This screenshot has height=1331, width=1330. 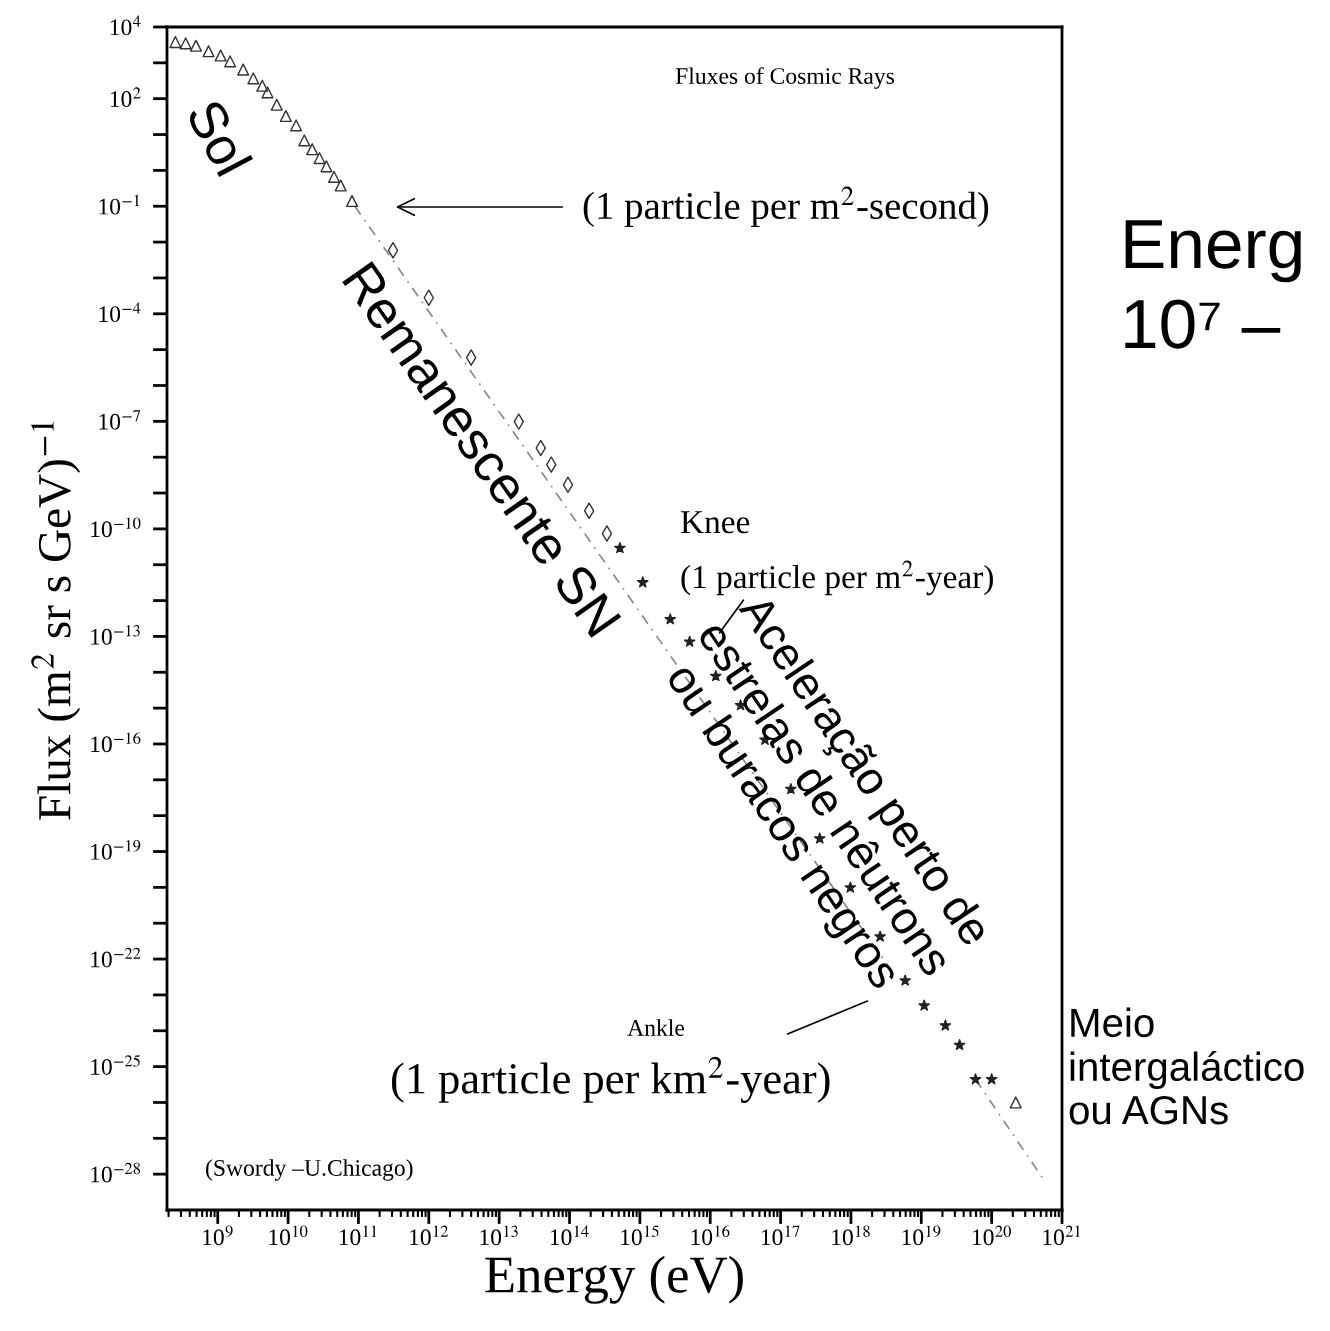 What do you see at coordinates (610, 1079) in the screenshot?
I see `annotation: (1 particle per km$^{2}$-year)` at bounding box center [610, 1079].